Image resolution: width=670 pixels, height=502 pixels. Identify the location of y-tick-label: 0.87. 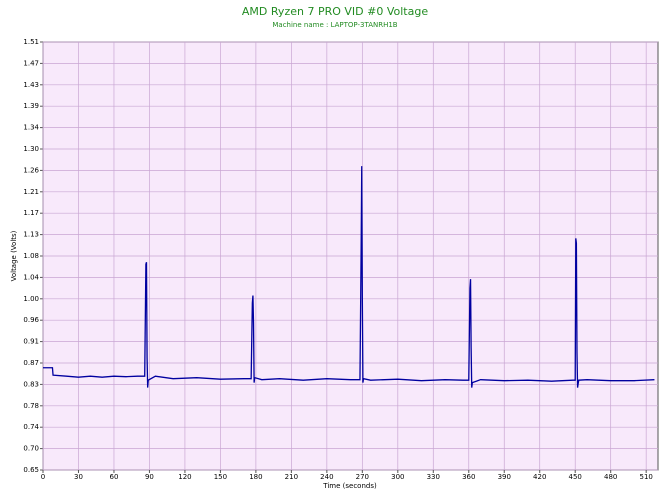
(31, 363).